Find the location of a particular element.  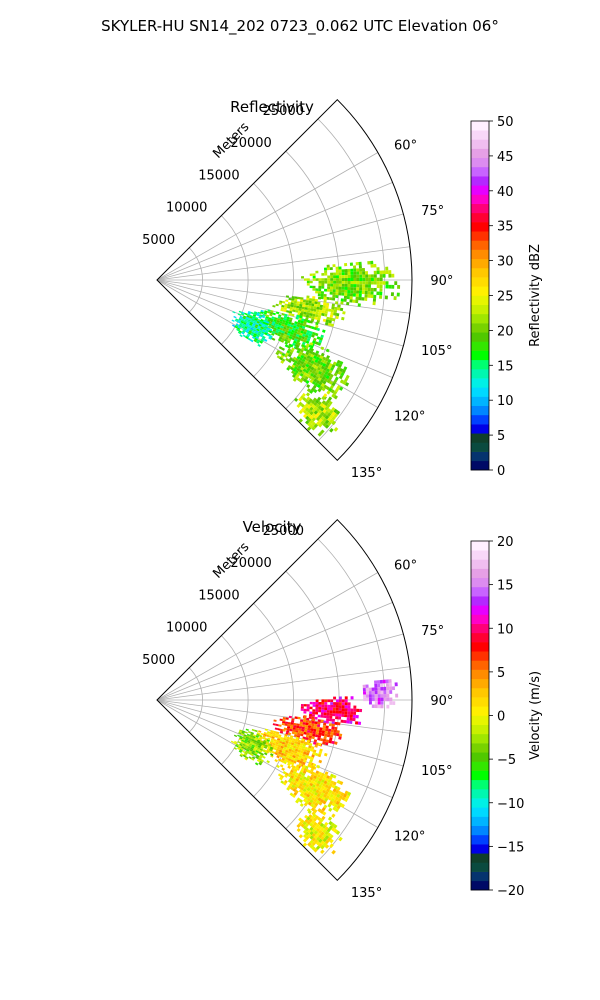

colorbar-tick-label: 25 is located at coordinates (505, 297).